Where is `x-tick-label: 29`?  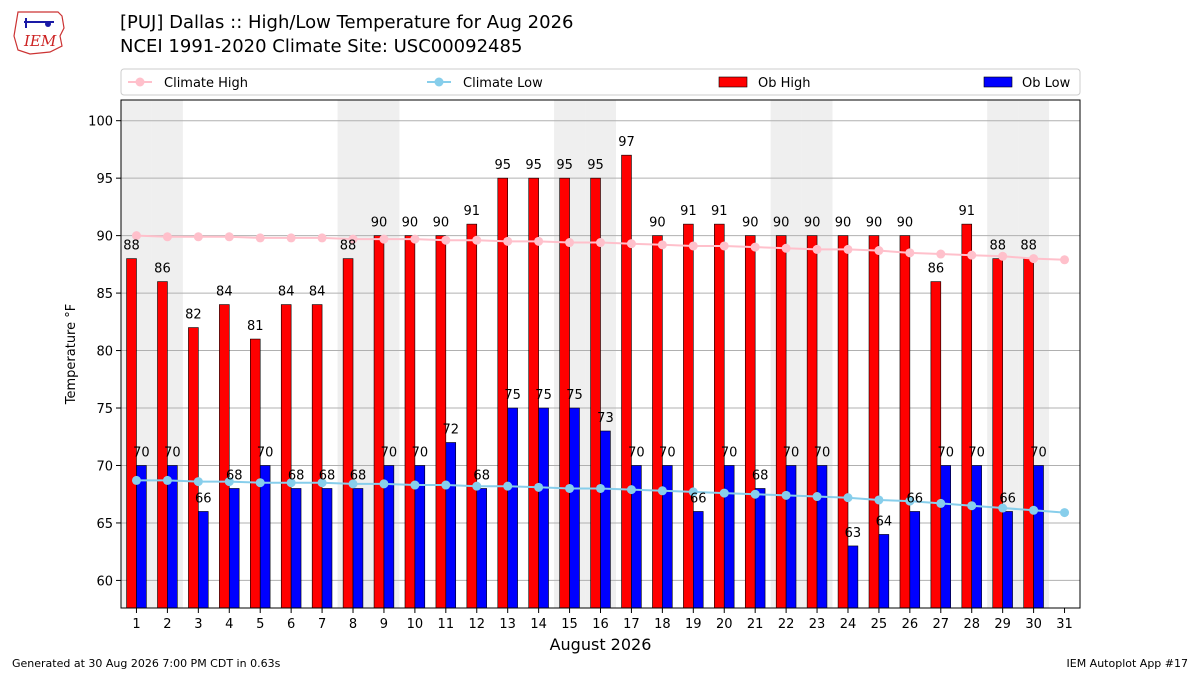
x-tick-label: 29 is located at coordinates (1002, 624).